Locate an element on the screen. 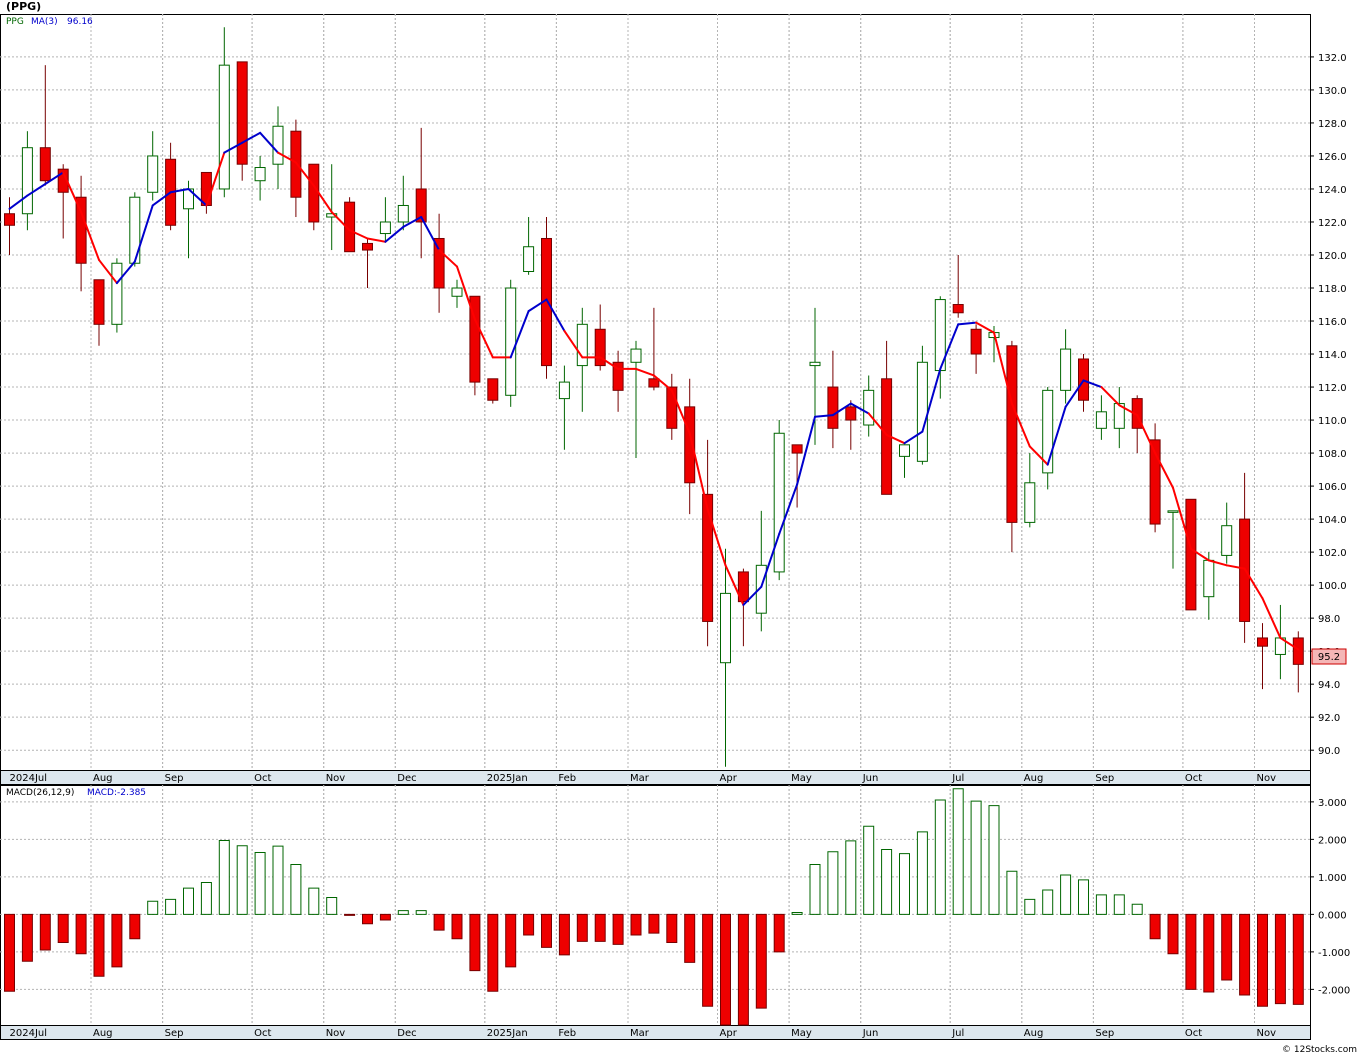  month-label: May is located at coordinates (801, 1033).